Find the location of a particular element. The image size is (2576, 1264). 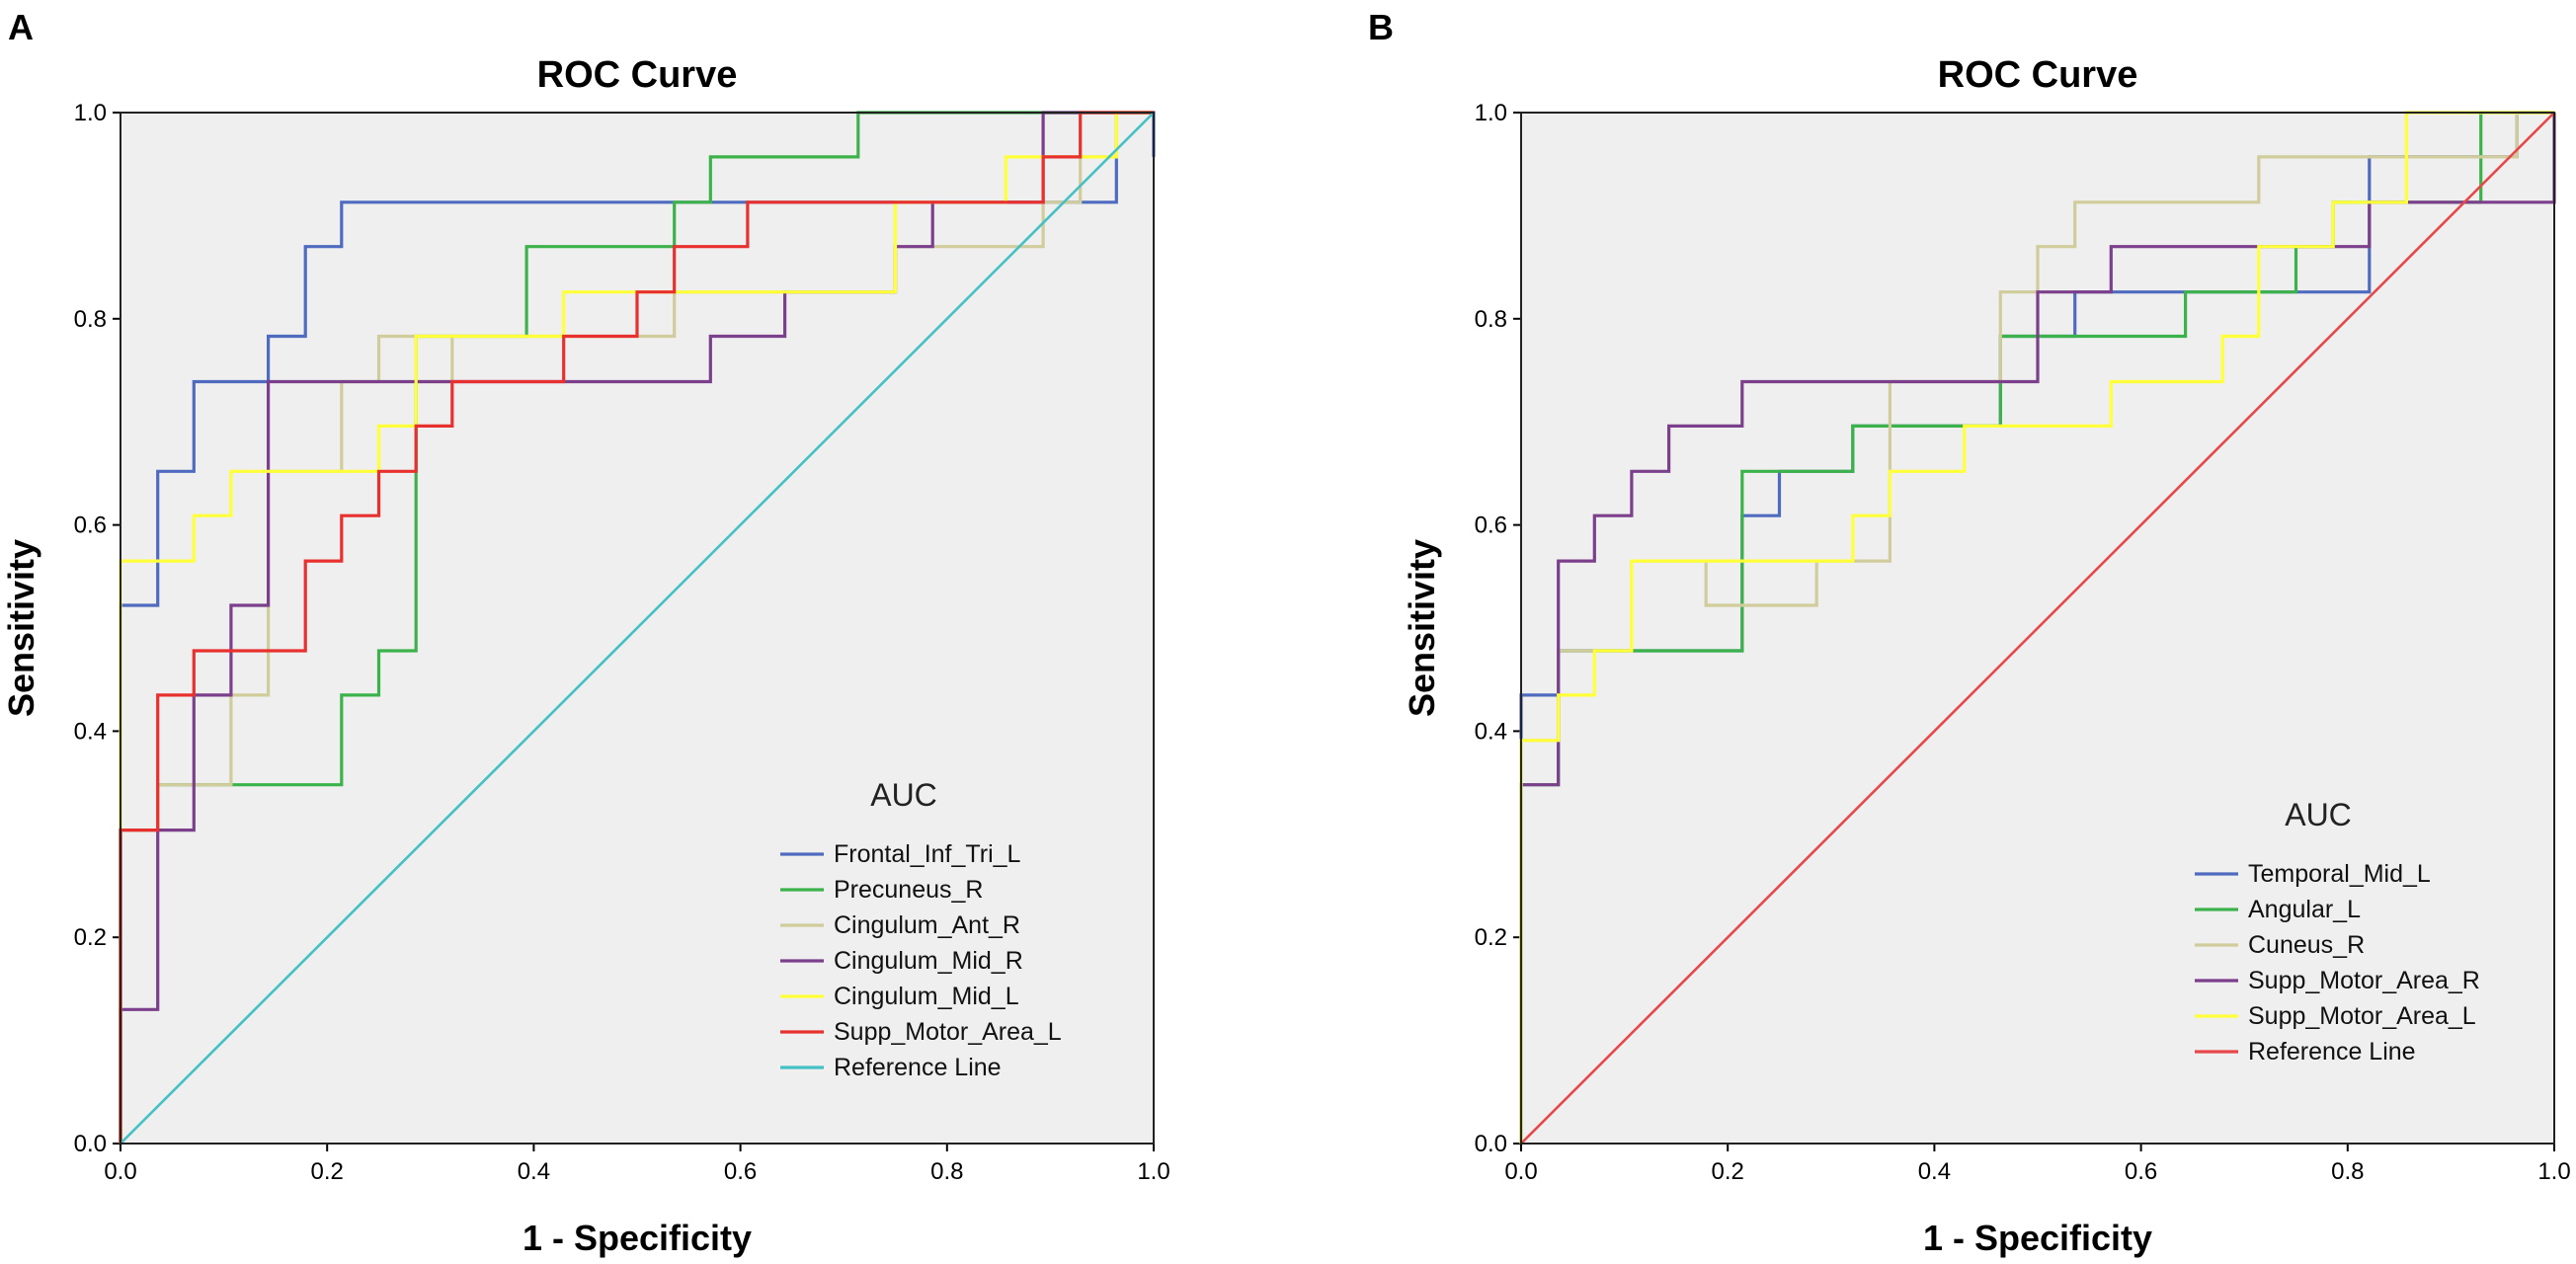

legend-label: Temporal_Mid_L is located at coordinates (2339, 874).